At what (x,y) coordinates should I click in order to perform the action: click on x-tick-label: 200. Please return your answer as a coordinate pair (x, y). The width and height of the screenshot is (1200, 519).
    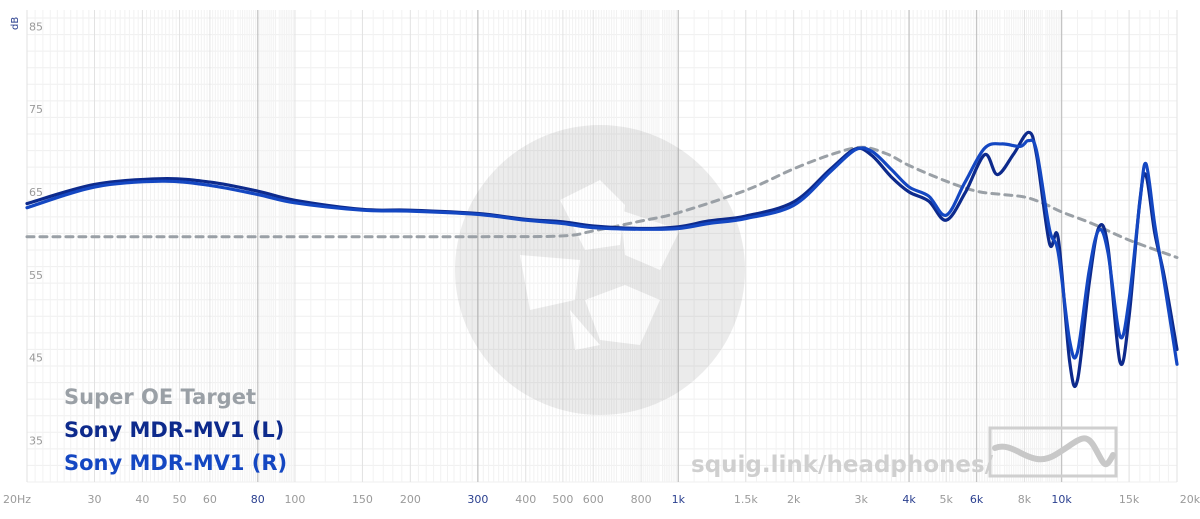
    Looking at the image, I should click on (410, 499).